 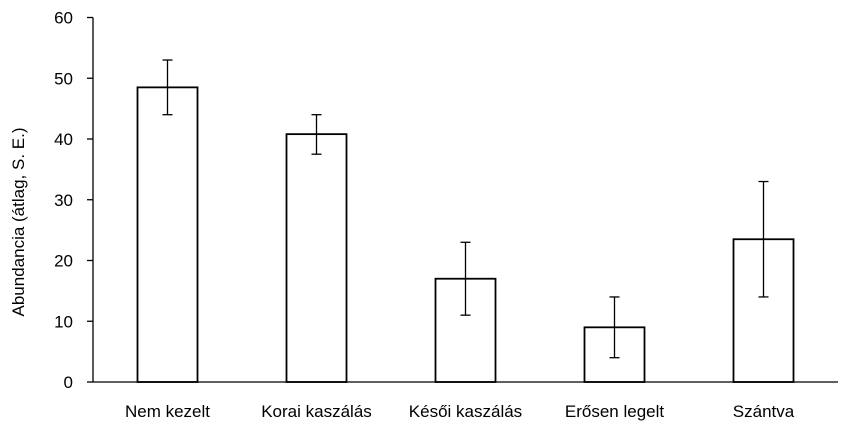 I want to click on x-tick-label: Szántva, so click(x=764, y=411).